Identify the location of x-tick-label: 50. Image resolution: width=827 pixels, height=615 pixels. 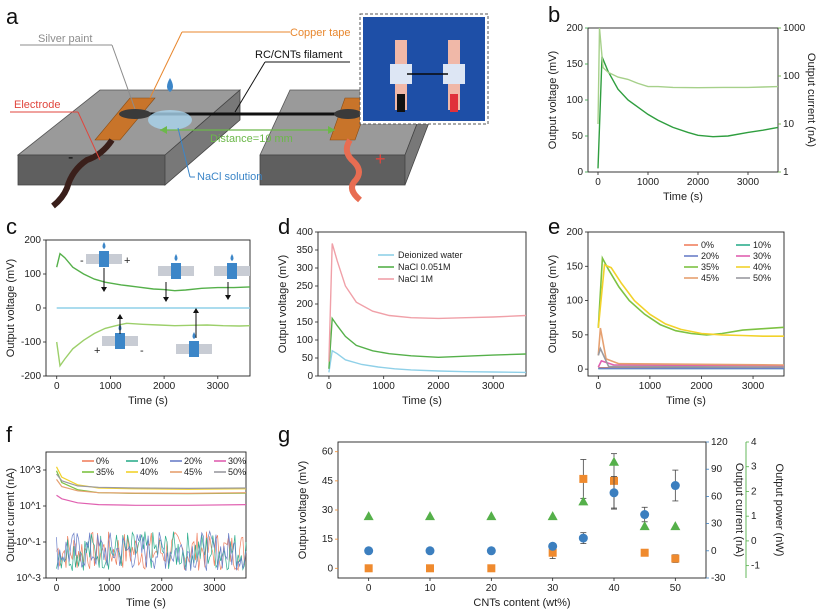
(676, 588).